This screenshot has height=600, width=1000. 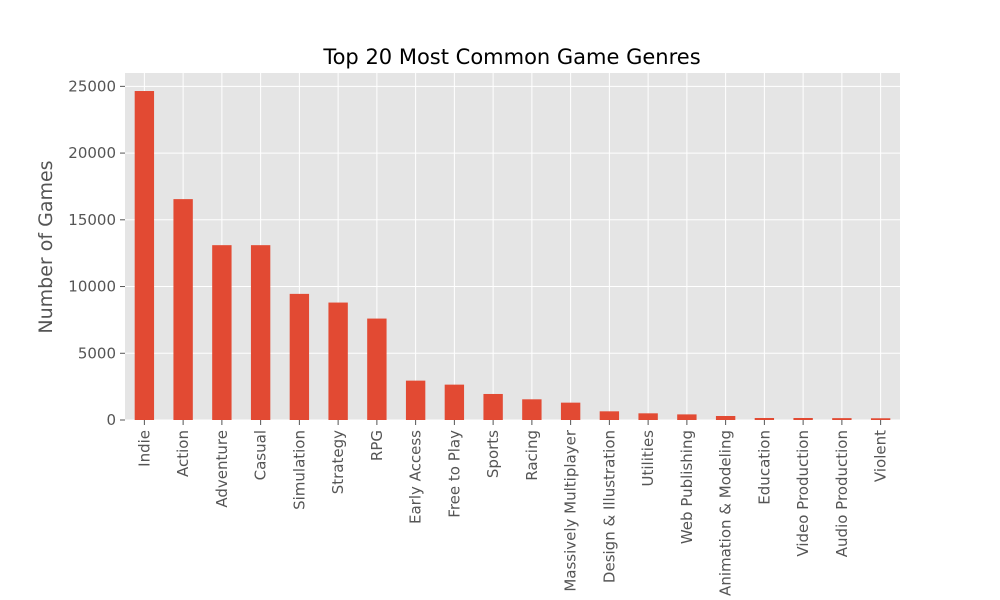 I want to click on y-tick-label-2: 10000, so click(x=92, y=287).